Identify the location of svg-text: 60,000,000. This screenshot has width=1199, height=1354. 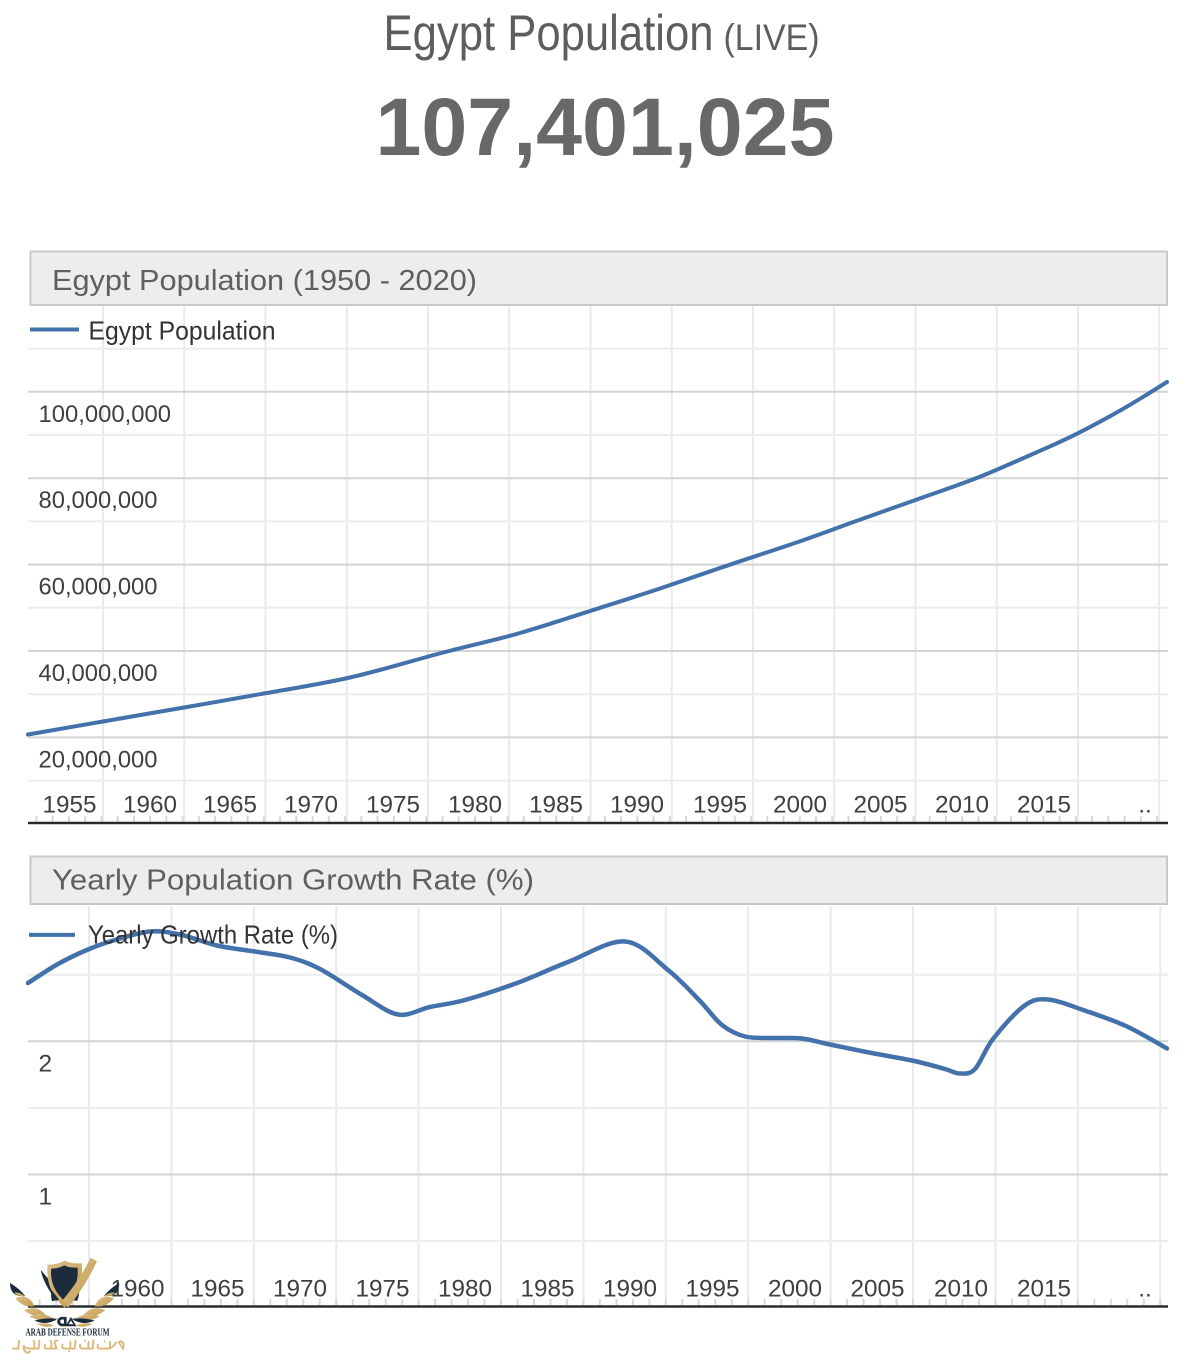
(98, 587).